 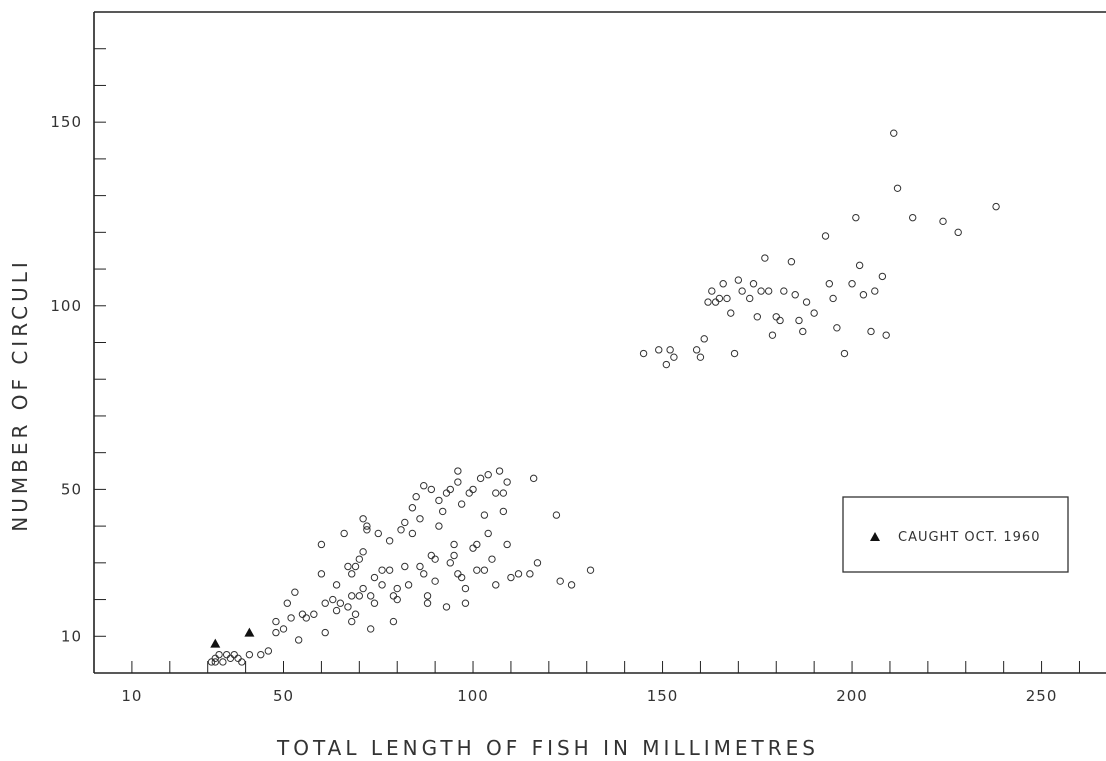 I want to click on x-tick-label: 200, so click(x=852, y=696).